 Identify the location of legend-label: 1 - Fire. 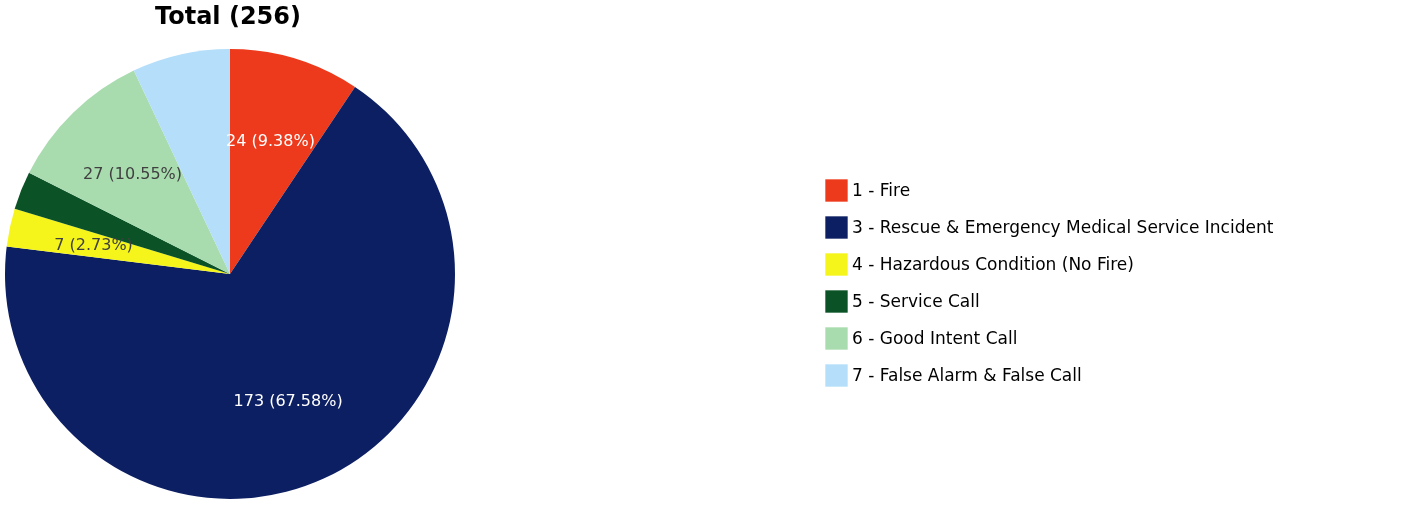
(881, 189).